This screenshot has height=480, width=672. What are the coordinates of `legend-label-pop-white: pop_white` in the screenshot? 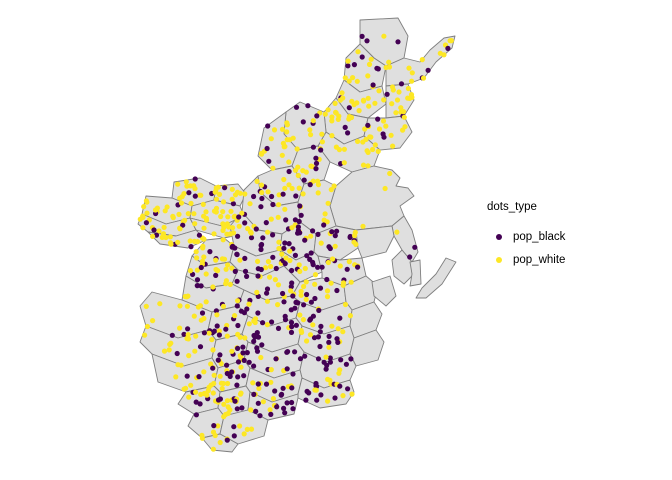 It's located at (539, 259).